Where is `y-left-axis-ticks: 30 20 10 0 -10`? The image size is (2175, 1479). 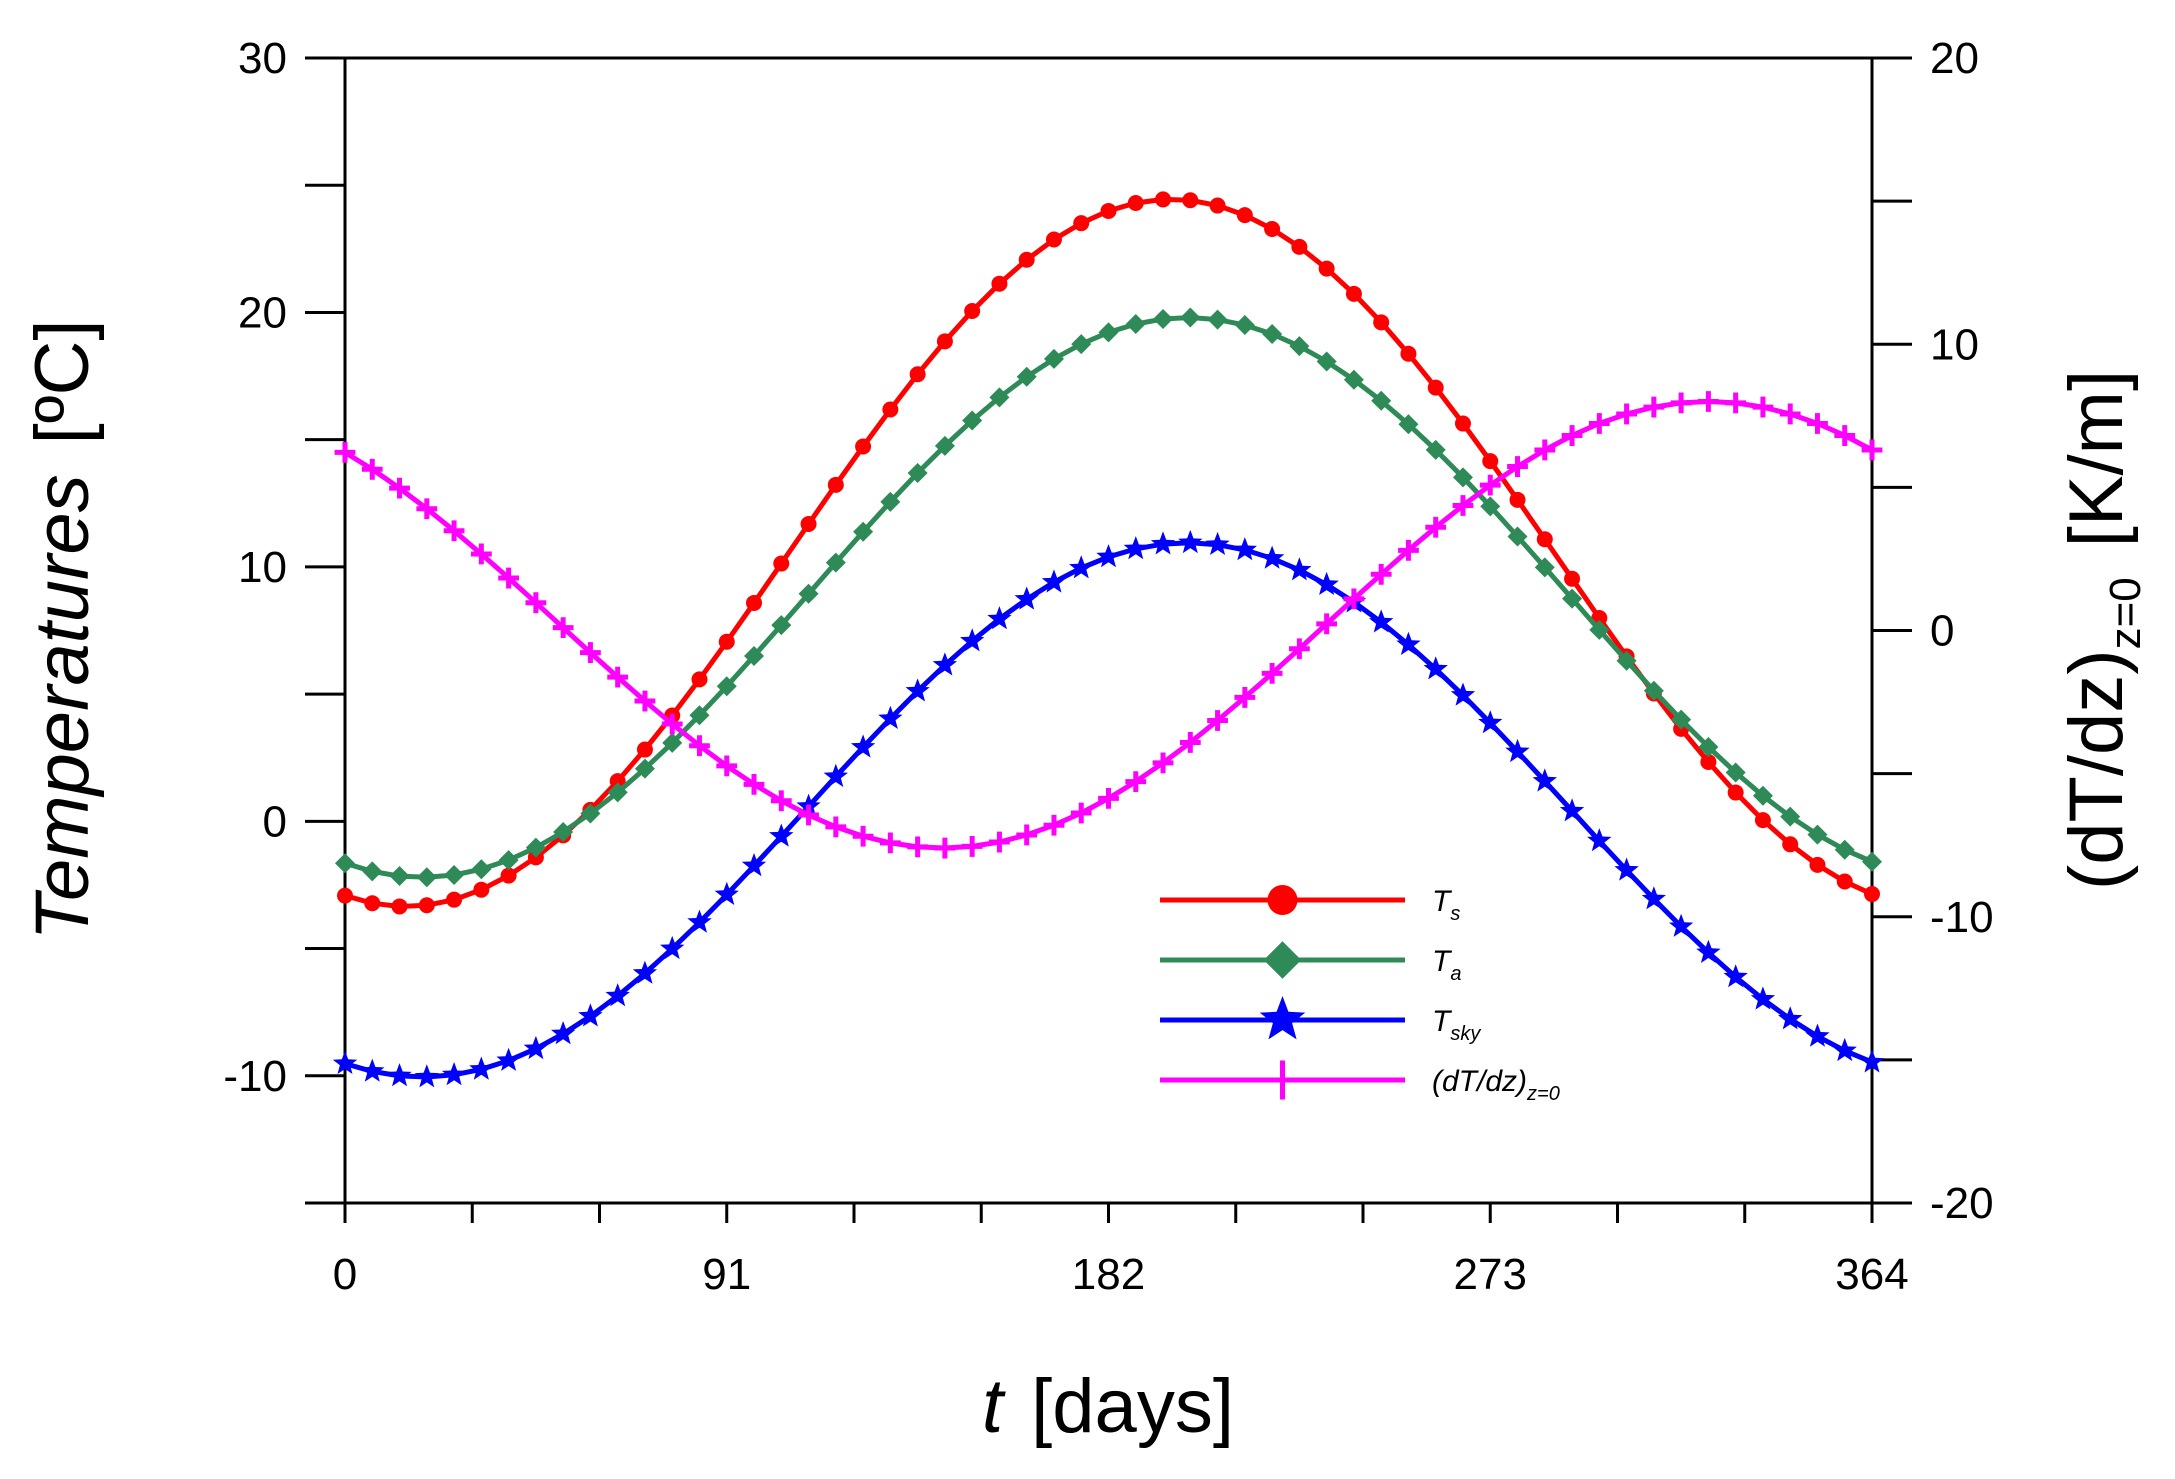
y-left-axis-ticks: 30 20 10 0 -10 is located at coordinates (284, 619).